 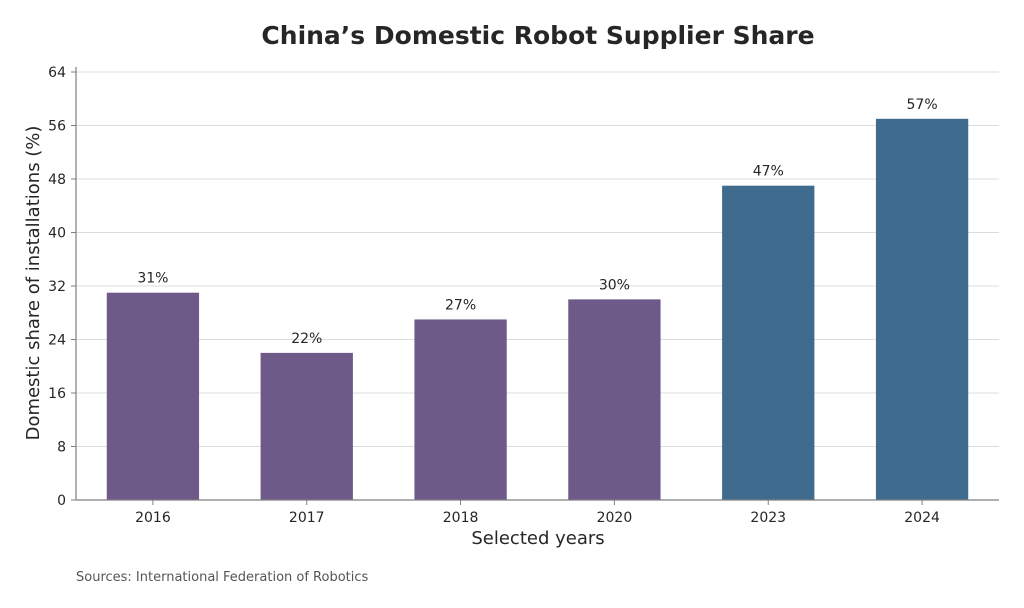 I want to click on x-axis-label: Selected years, so click(x=537, y=538).